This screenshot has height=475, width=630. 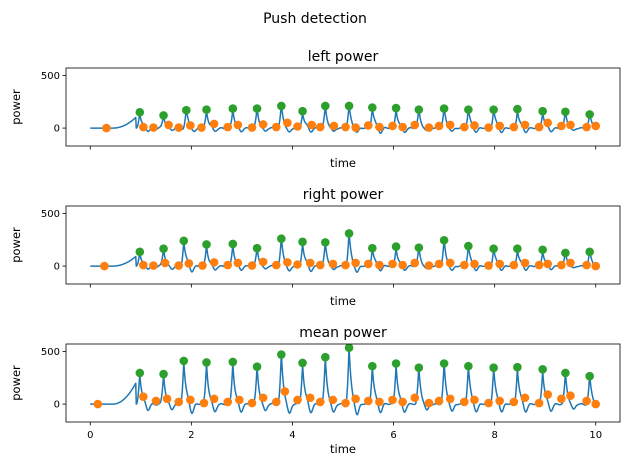 What do you see at coordinates (292, 435) in the screenshot?
I see `x-tick-label: 4` at bounding box center [292, 435].